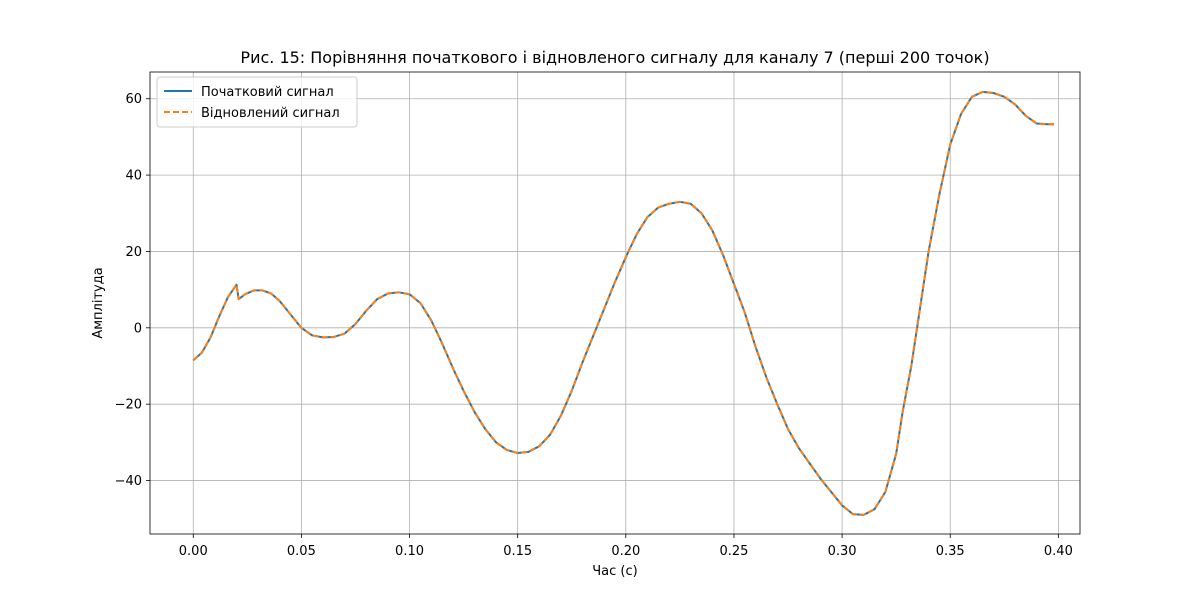 Image resolution: width=1200 pixels, height=600 pixels. I want to click on x-tick-label: 0.15, so click(517, 551).